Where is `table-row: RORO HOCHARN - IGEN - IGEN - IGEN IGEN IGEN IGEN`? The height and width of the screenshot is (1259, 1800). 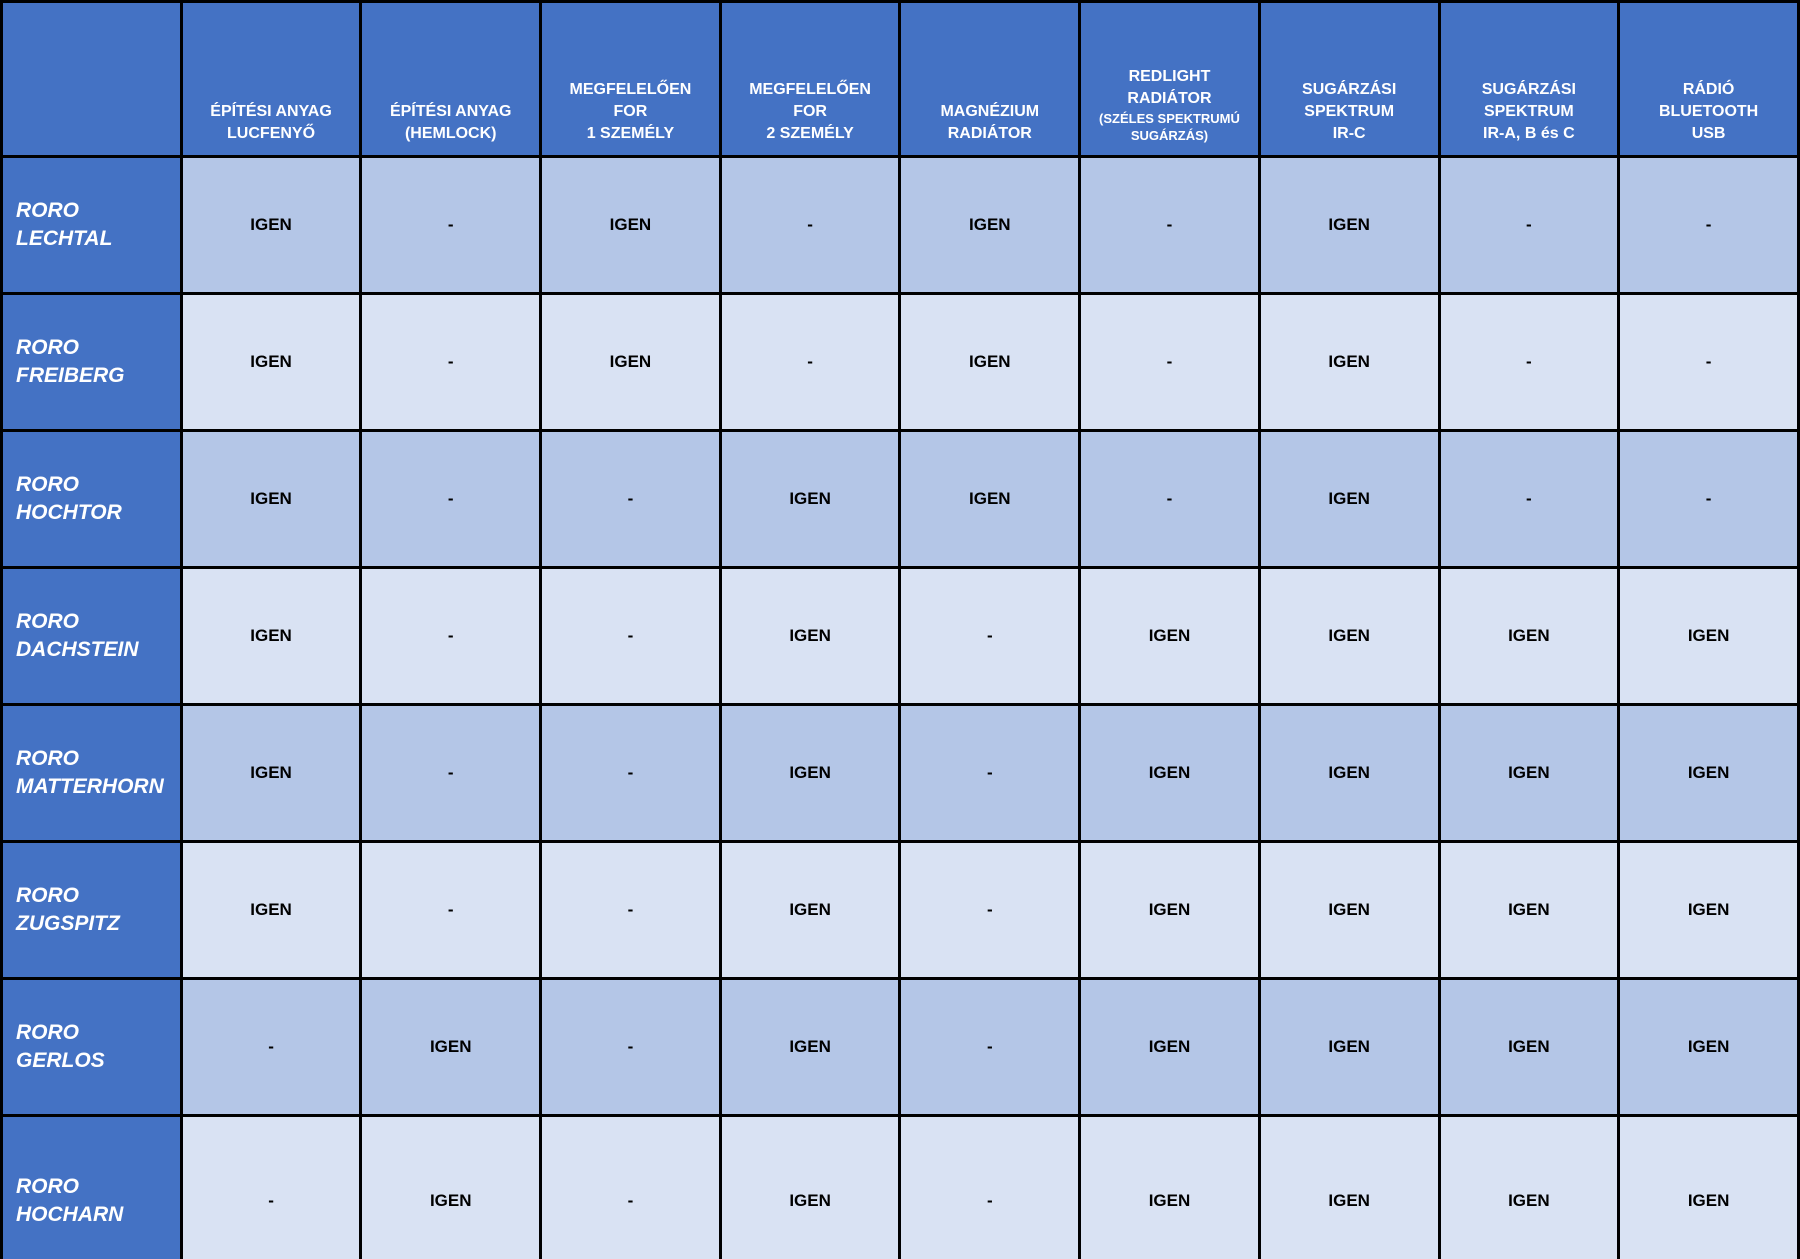 table-row: RORO HOCHARN - IGEN - IGEN - IGEN IGEN IGEN IGEN is located at coordinates (900, 1186).